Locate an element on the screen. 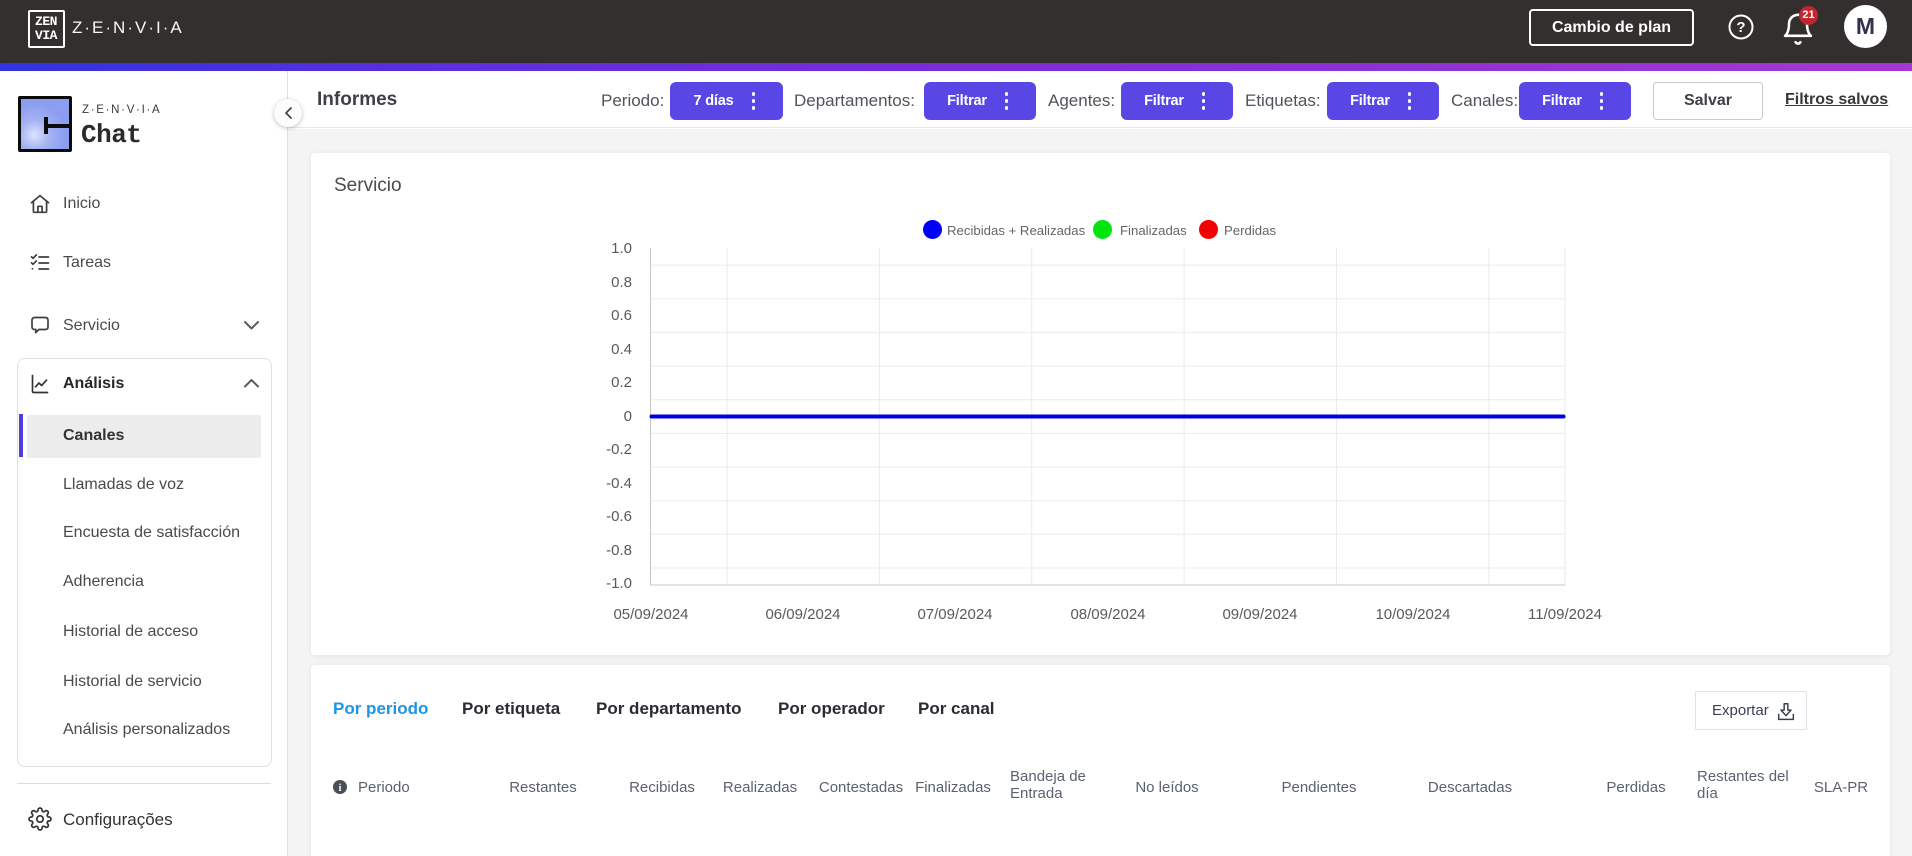 This screenshot has height=856, width=1912. svg-text: i is located at coordinates (340, 788).